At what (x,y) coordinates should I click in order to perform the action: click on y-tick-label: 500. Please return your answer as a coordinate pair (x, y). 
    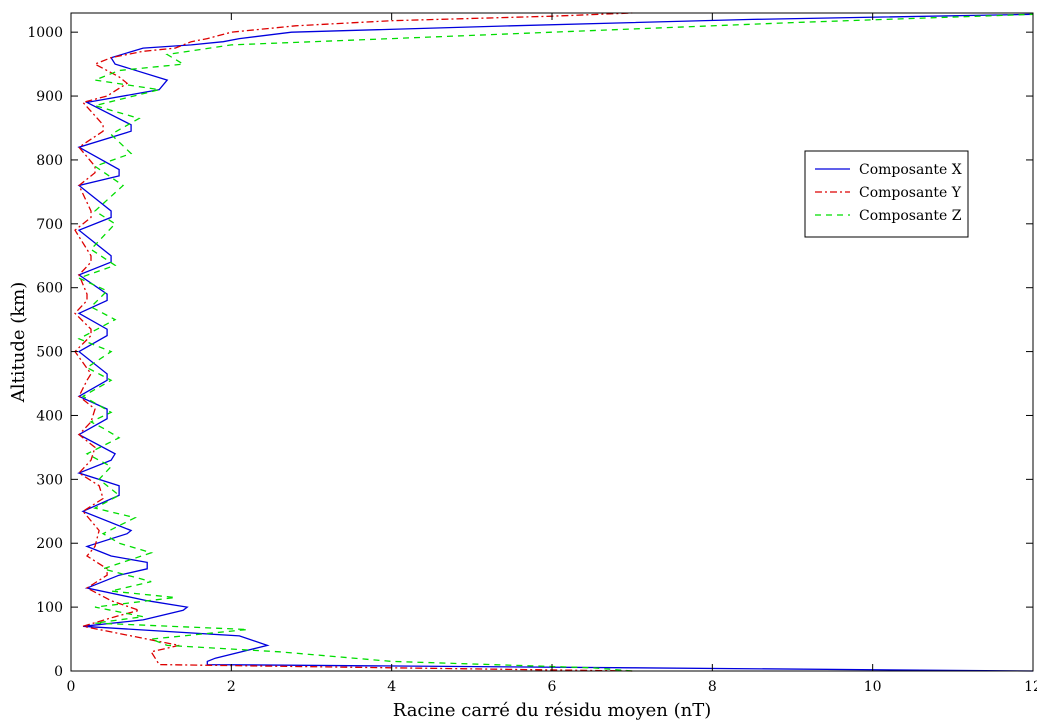
    Looking at the image, I should click on (49, 353).